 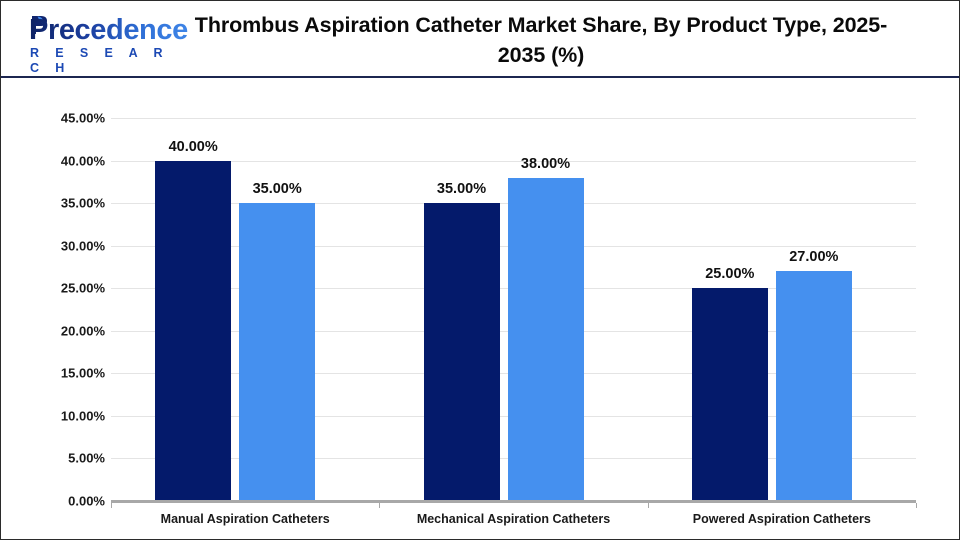 I want to click on y-axis-tick-label: 20.00%, so click(x=82, y=331).